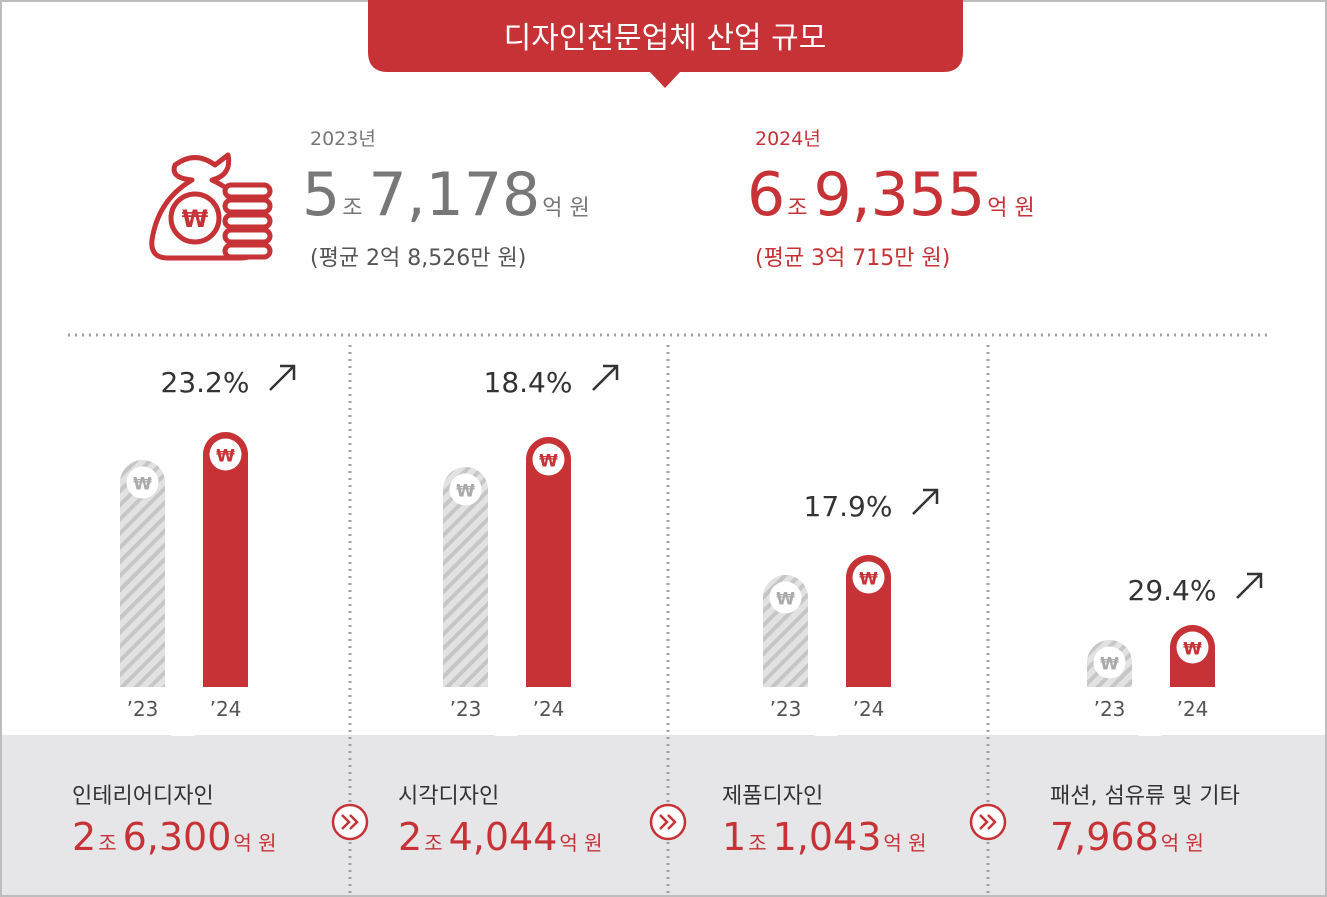 The height and width of the screenshot is (897, 1327). I want to click on amount: 2 조 6,300 억 원, so click(174, 837).